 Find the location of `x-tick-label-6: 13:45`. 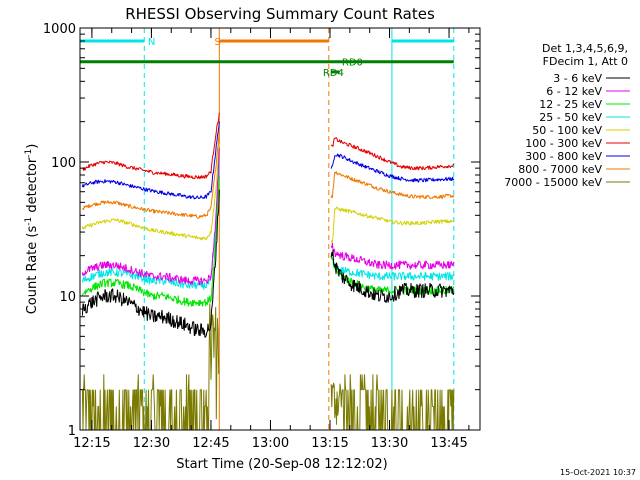

x-tick-label-6: 13:45 is located at coordinates (448, 443).